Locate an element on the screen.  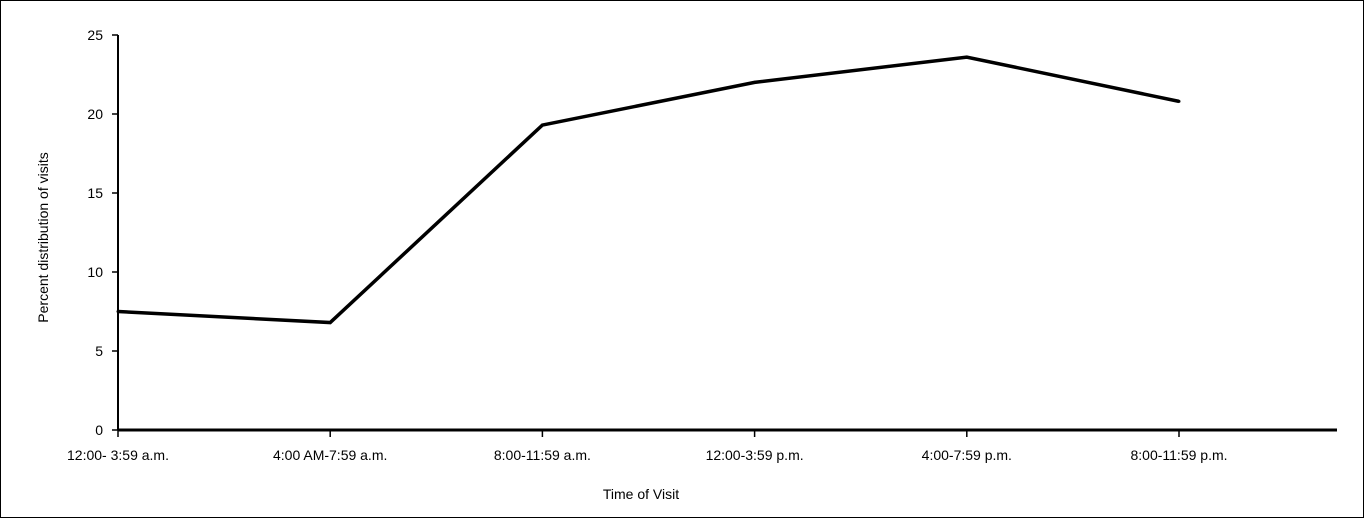
y-axis: 0 5 10 15 20 25 is located at coordinates (103, 232).